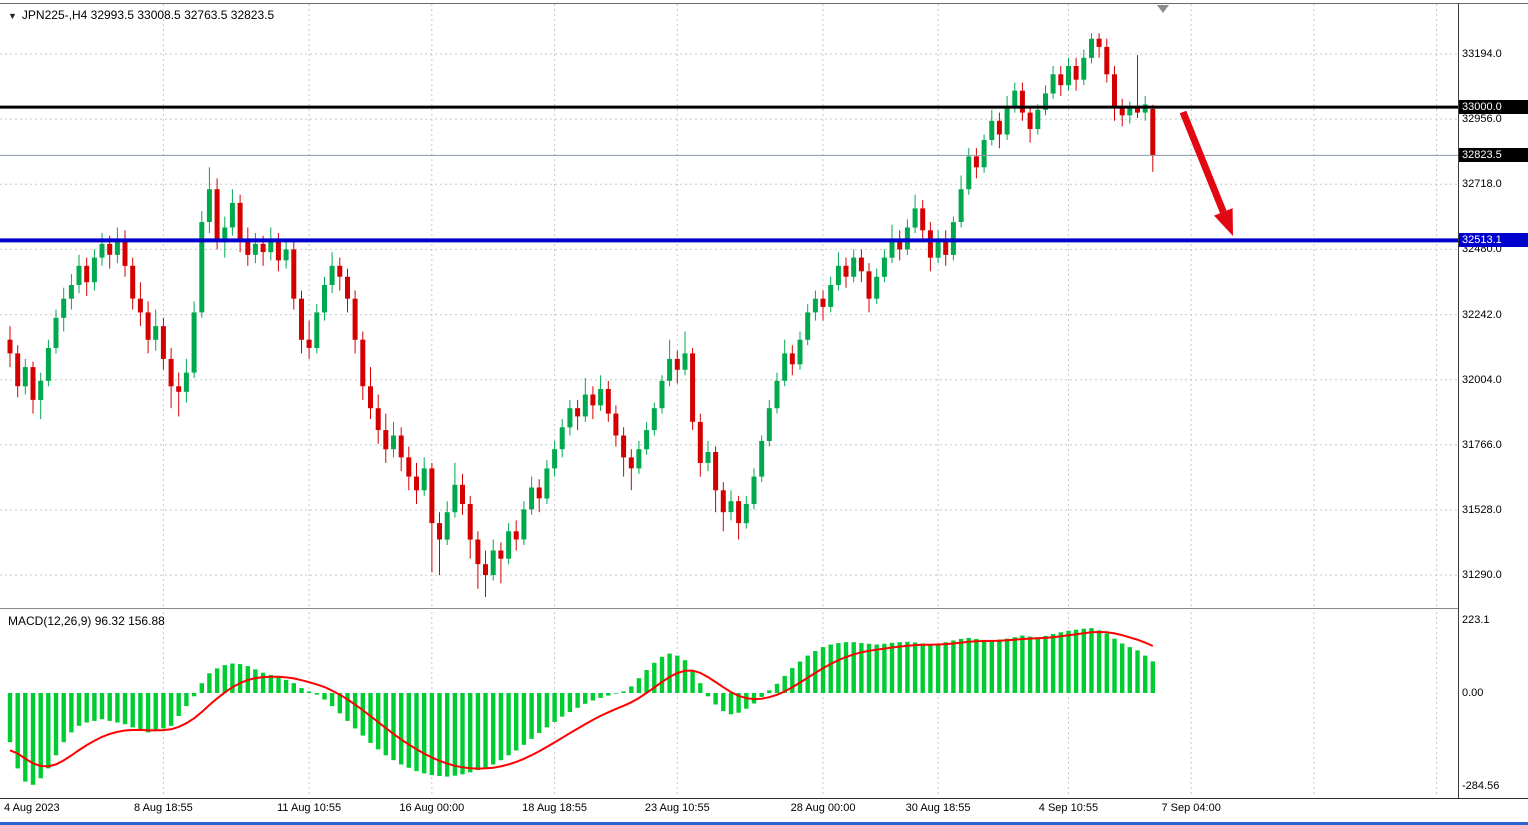 The image size is (1528, 825). I want to click on sell-arrow-annotation, so click(1206, 173).